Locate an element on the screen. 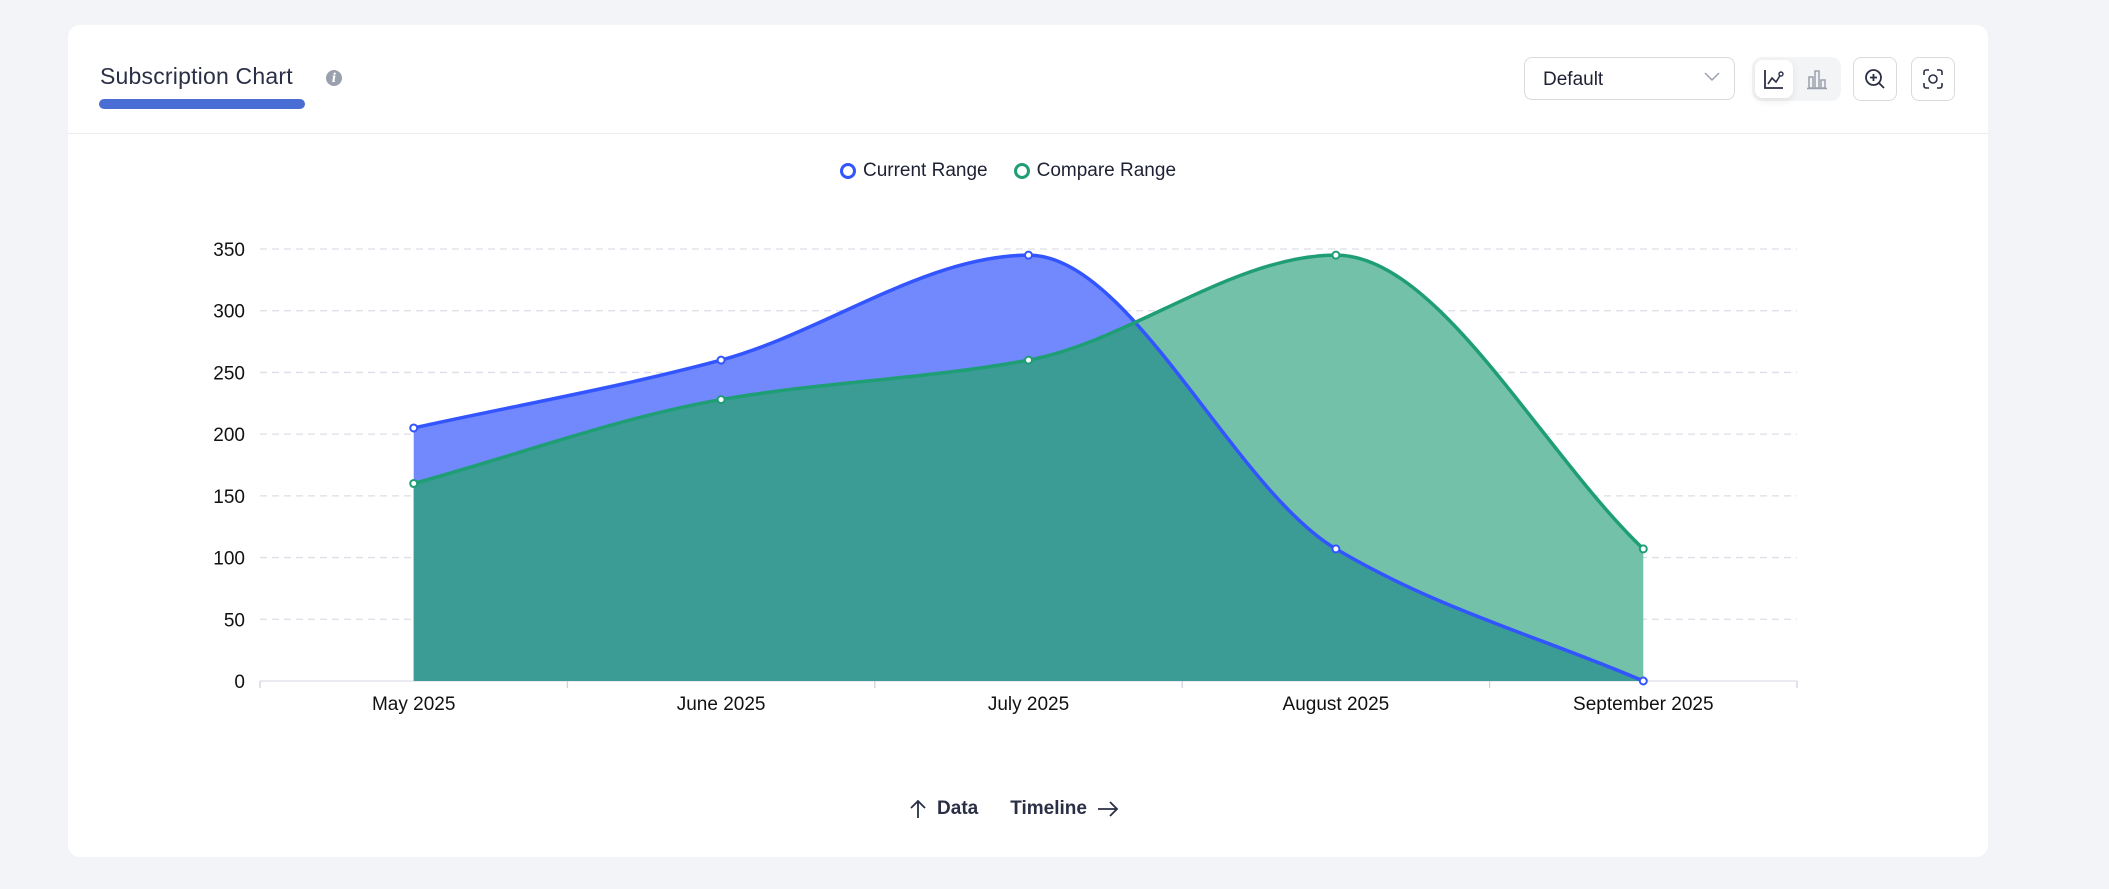 Image resolution: width=2109 pixels, height=889 pixels. x-axis-label-text: Timeline is located at coordinates (1048, 808).